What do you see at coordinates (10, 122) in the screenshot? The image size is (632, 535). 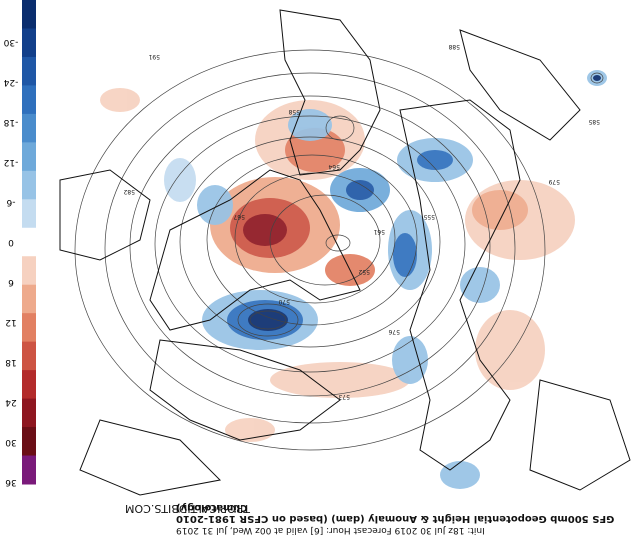 I see `colorbar-tick-label: -18` at bounding box center [10, 122].